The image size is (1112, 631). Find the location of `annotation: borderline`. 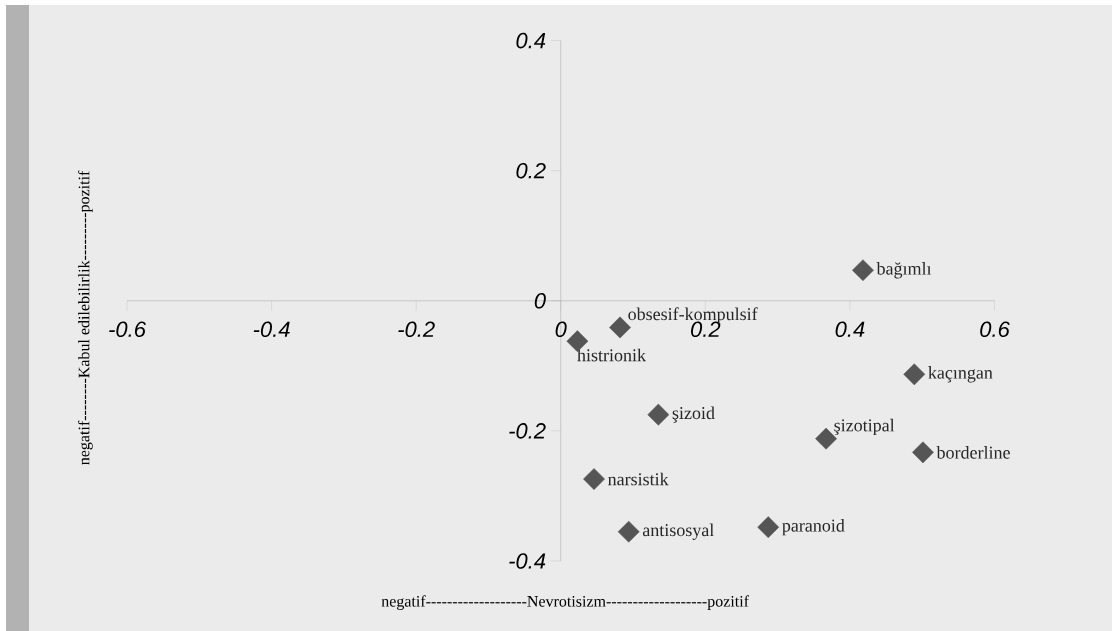

annotation: borderline is located at coordinates (973, 452).